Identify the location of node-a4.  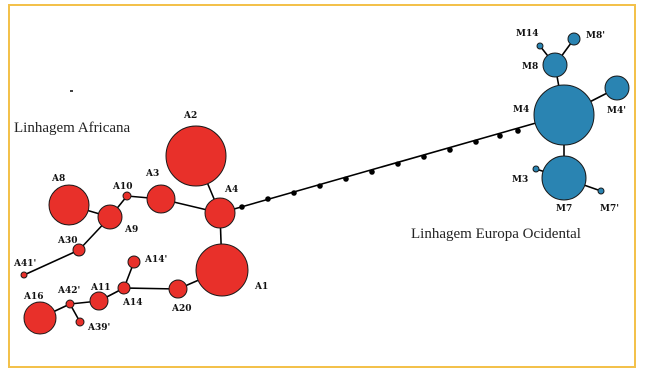
(220, 213).